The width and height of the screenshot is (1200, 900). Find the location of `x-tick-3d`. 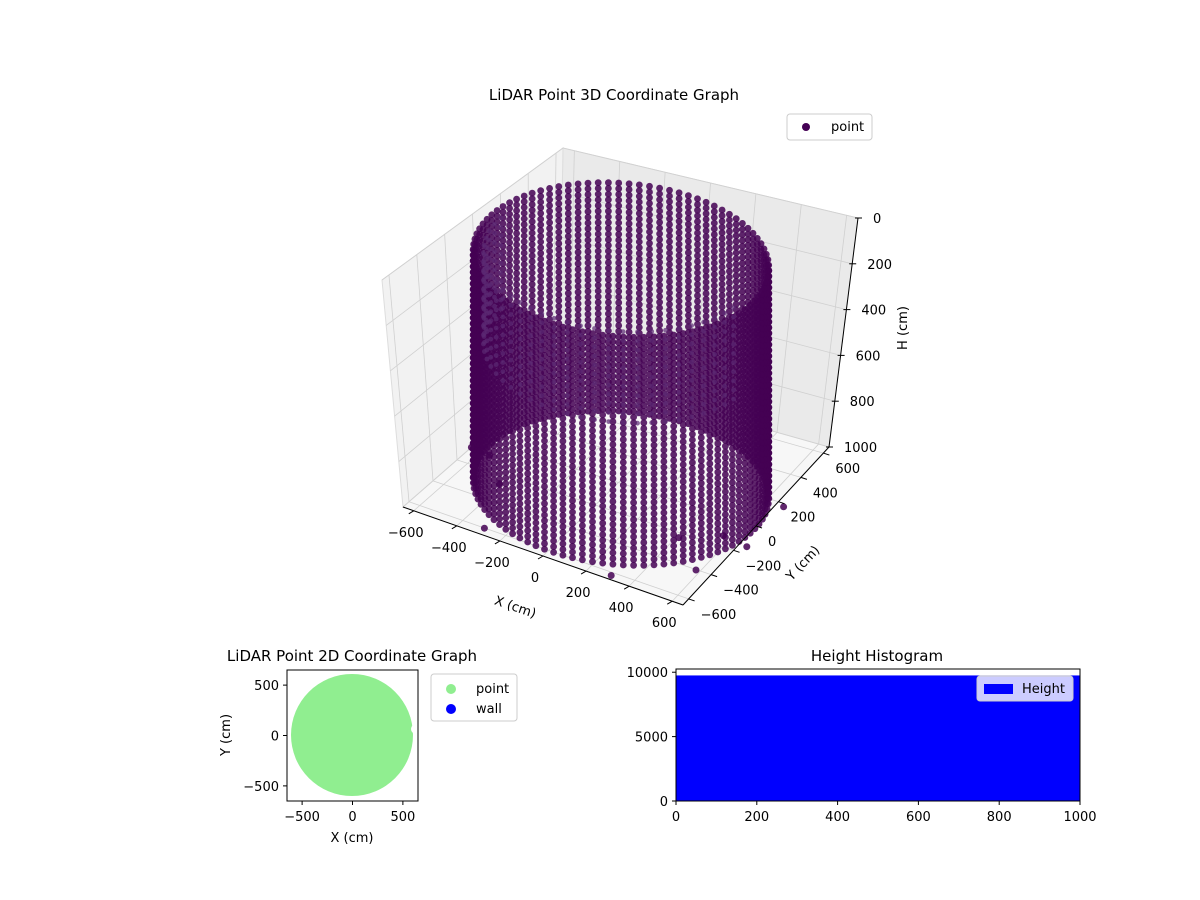

x-tick-3d is located at coordinates (540, 557).